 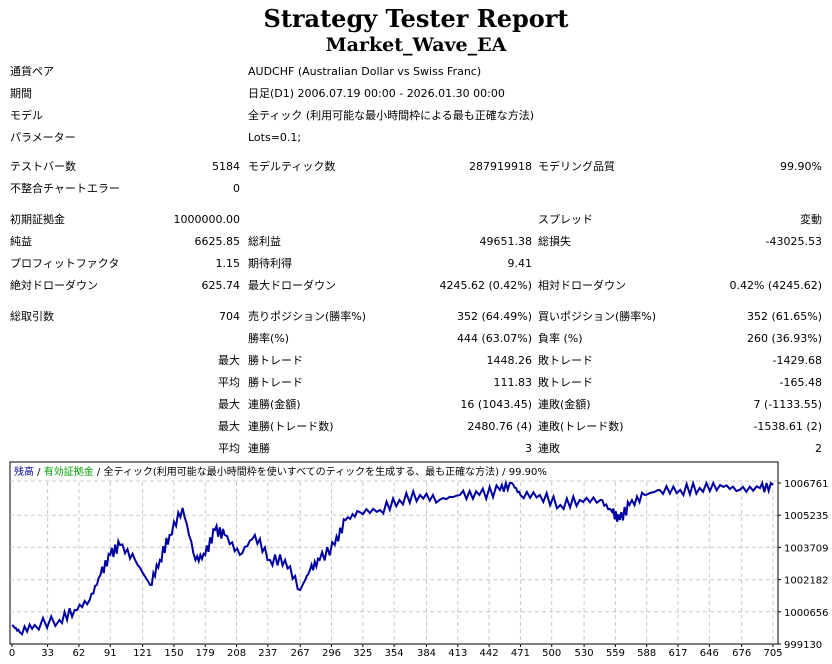 What do you see at coordinates (741, 653) in the screenshot?
I see `x-tick-label: 676` at bounding box center [741, 653].